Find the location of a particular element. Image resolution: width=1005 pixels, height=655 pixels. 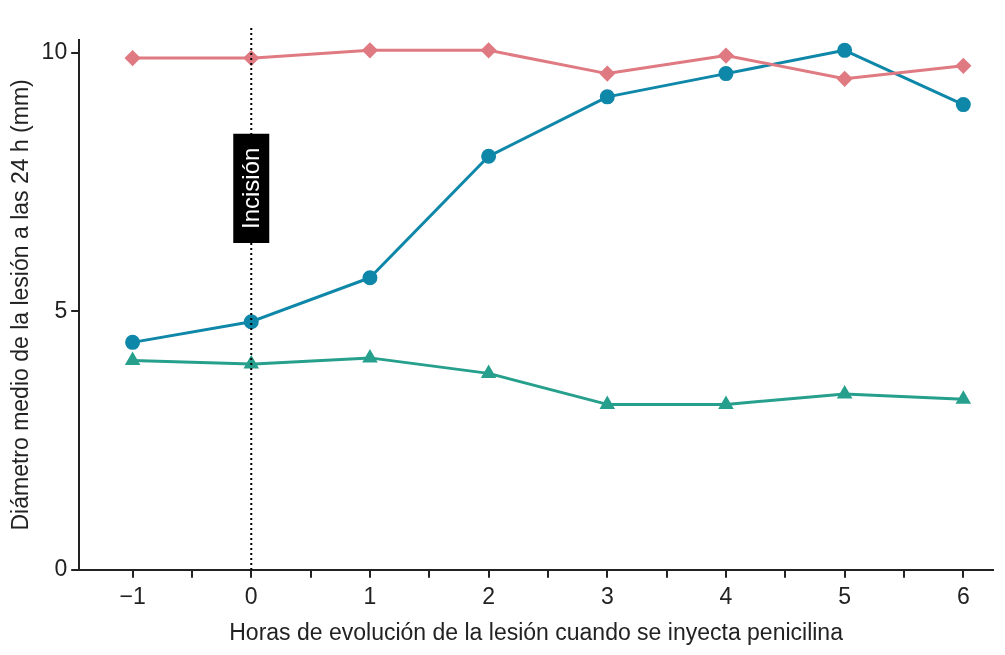

x-tick-label: 5 is located at coordinates (845, 595).